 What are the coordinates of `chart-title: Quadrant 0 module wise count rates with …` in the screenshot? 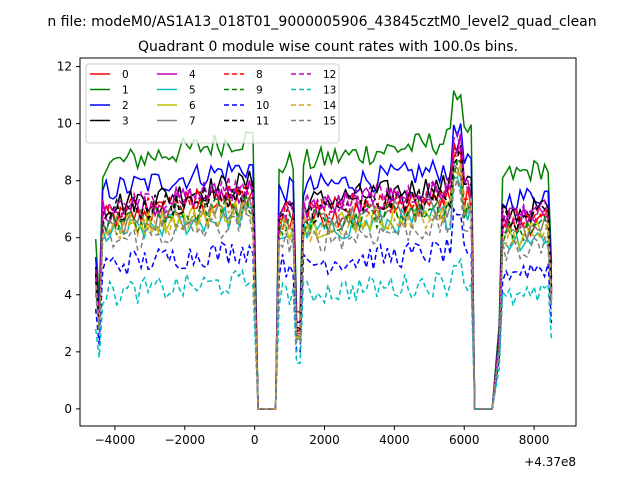 It's located at (328, 47).